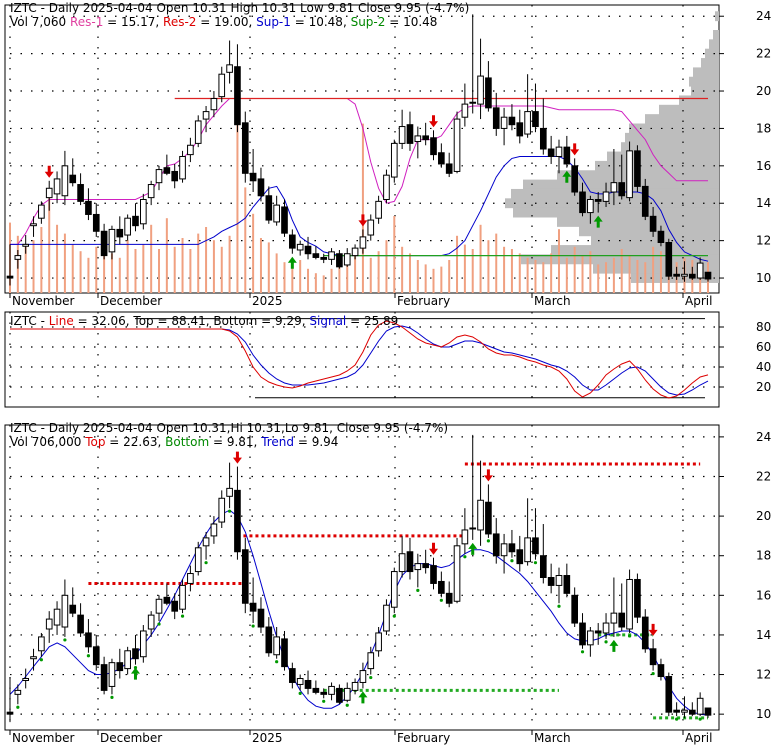 Image resolution: width=780 pixels, height=745 pixels. I want to click on price-ytick-label-6: 22, so click(763, 54).